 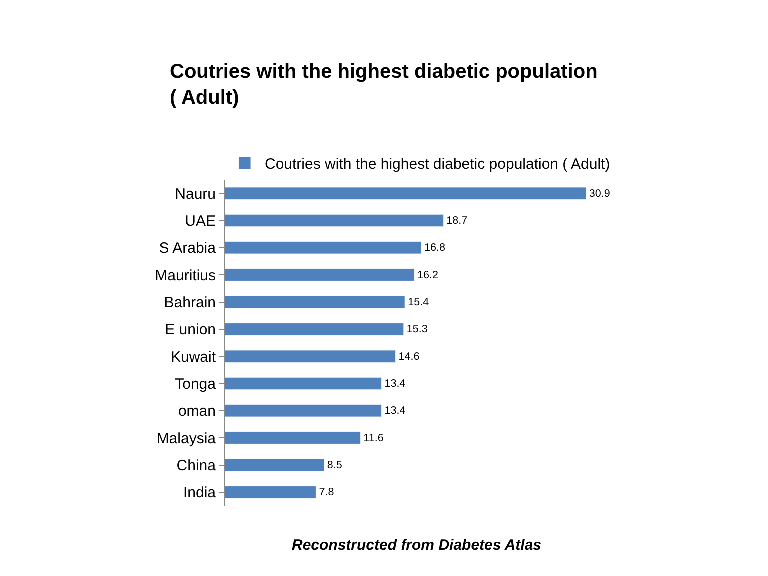 What do you see at coordinates (186, 439) in the screenshot?
I see `y-tick-label: Malaysia` at bounding box center [186, 439].